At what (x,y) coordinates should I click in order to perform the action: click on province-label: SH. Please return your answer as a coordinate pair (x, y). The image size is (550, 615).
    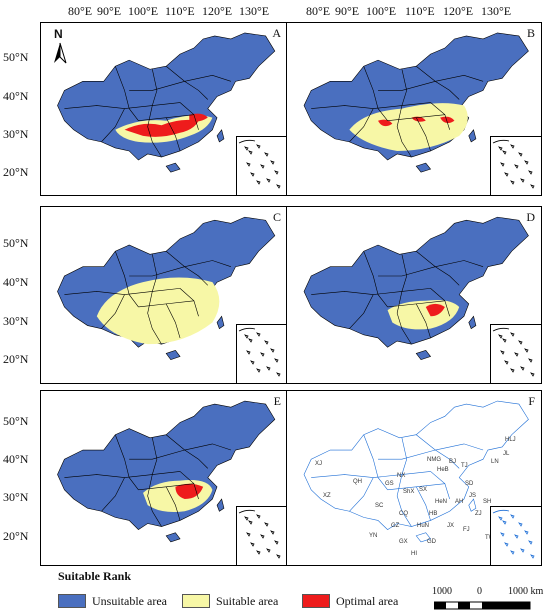
    Looking at the image, I should click on (487, 502).